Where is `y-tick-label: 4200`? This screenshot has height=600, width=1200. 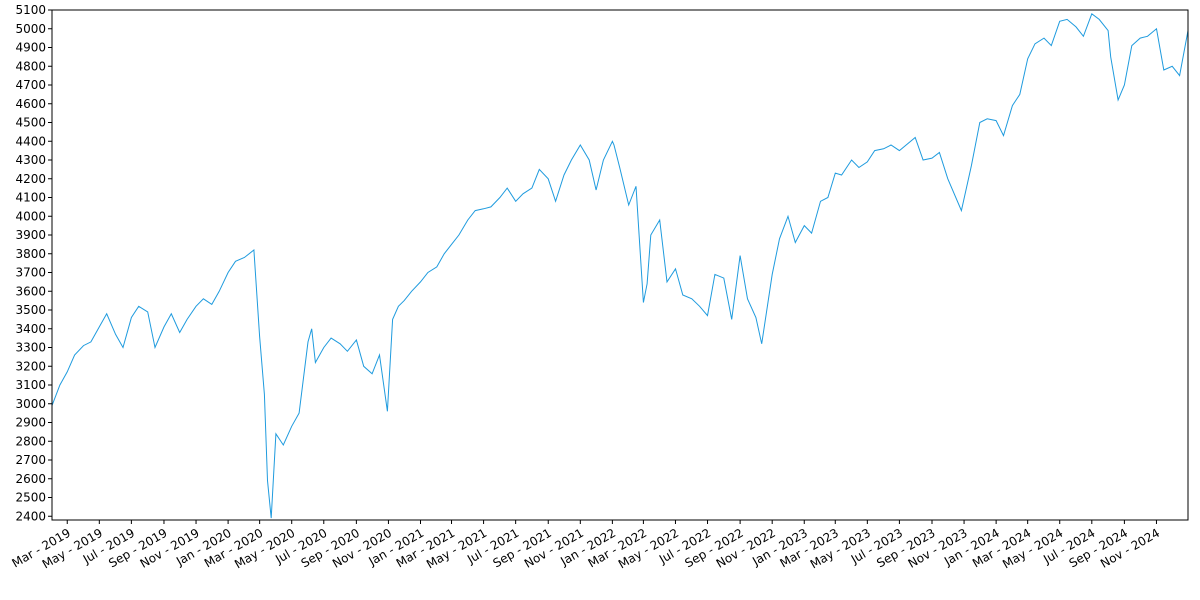
y-tick-label: 4200 is located at coordinates (30, 179).